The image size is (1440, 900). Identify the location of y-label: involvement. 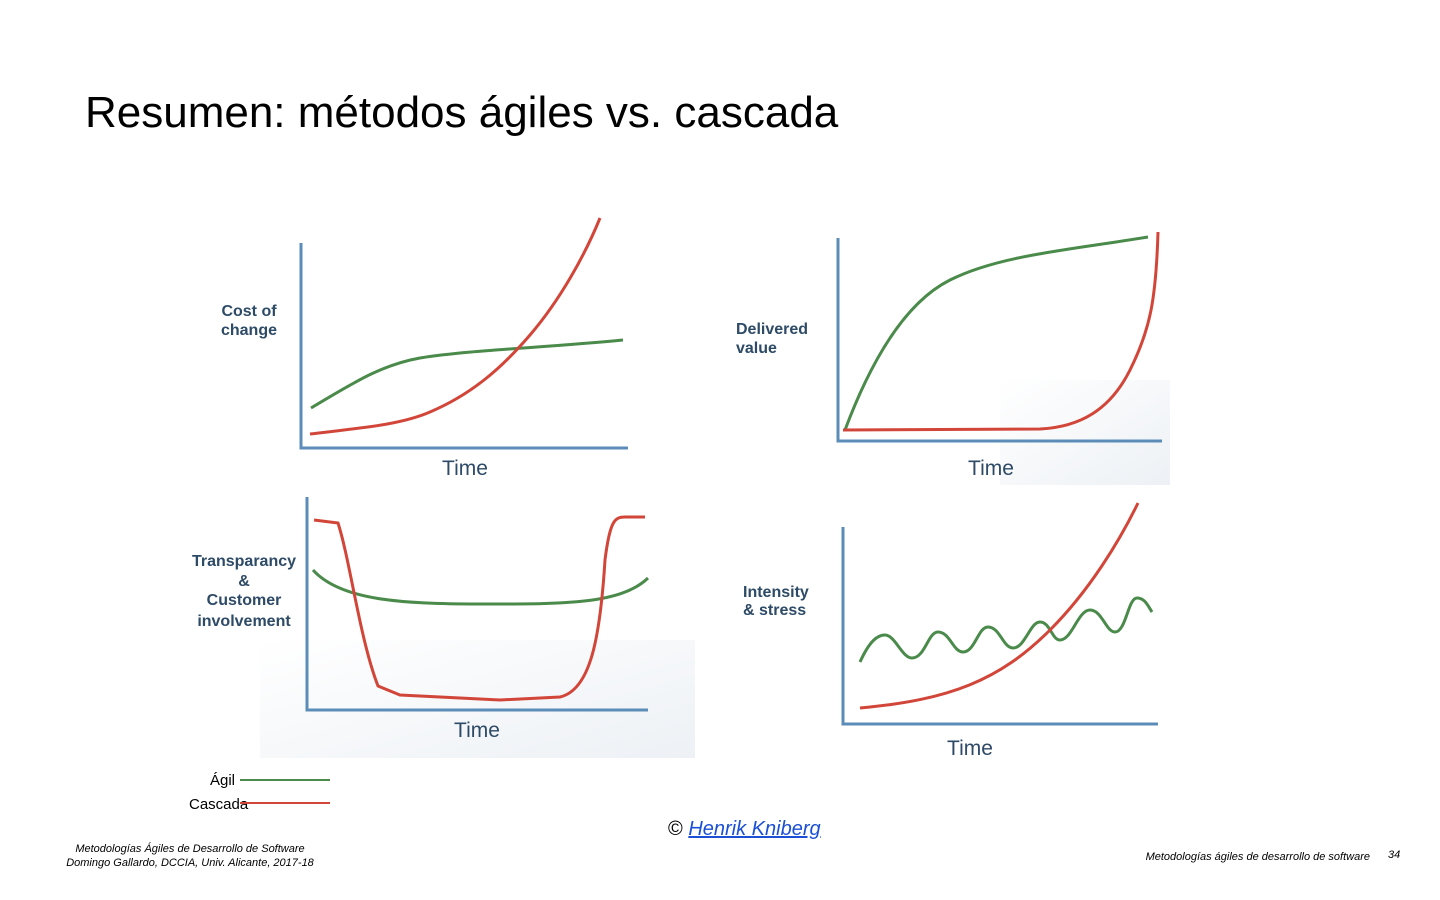
(244, 621).